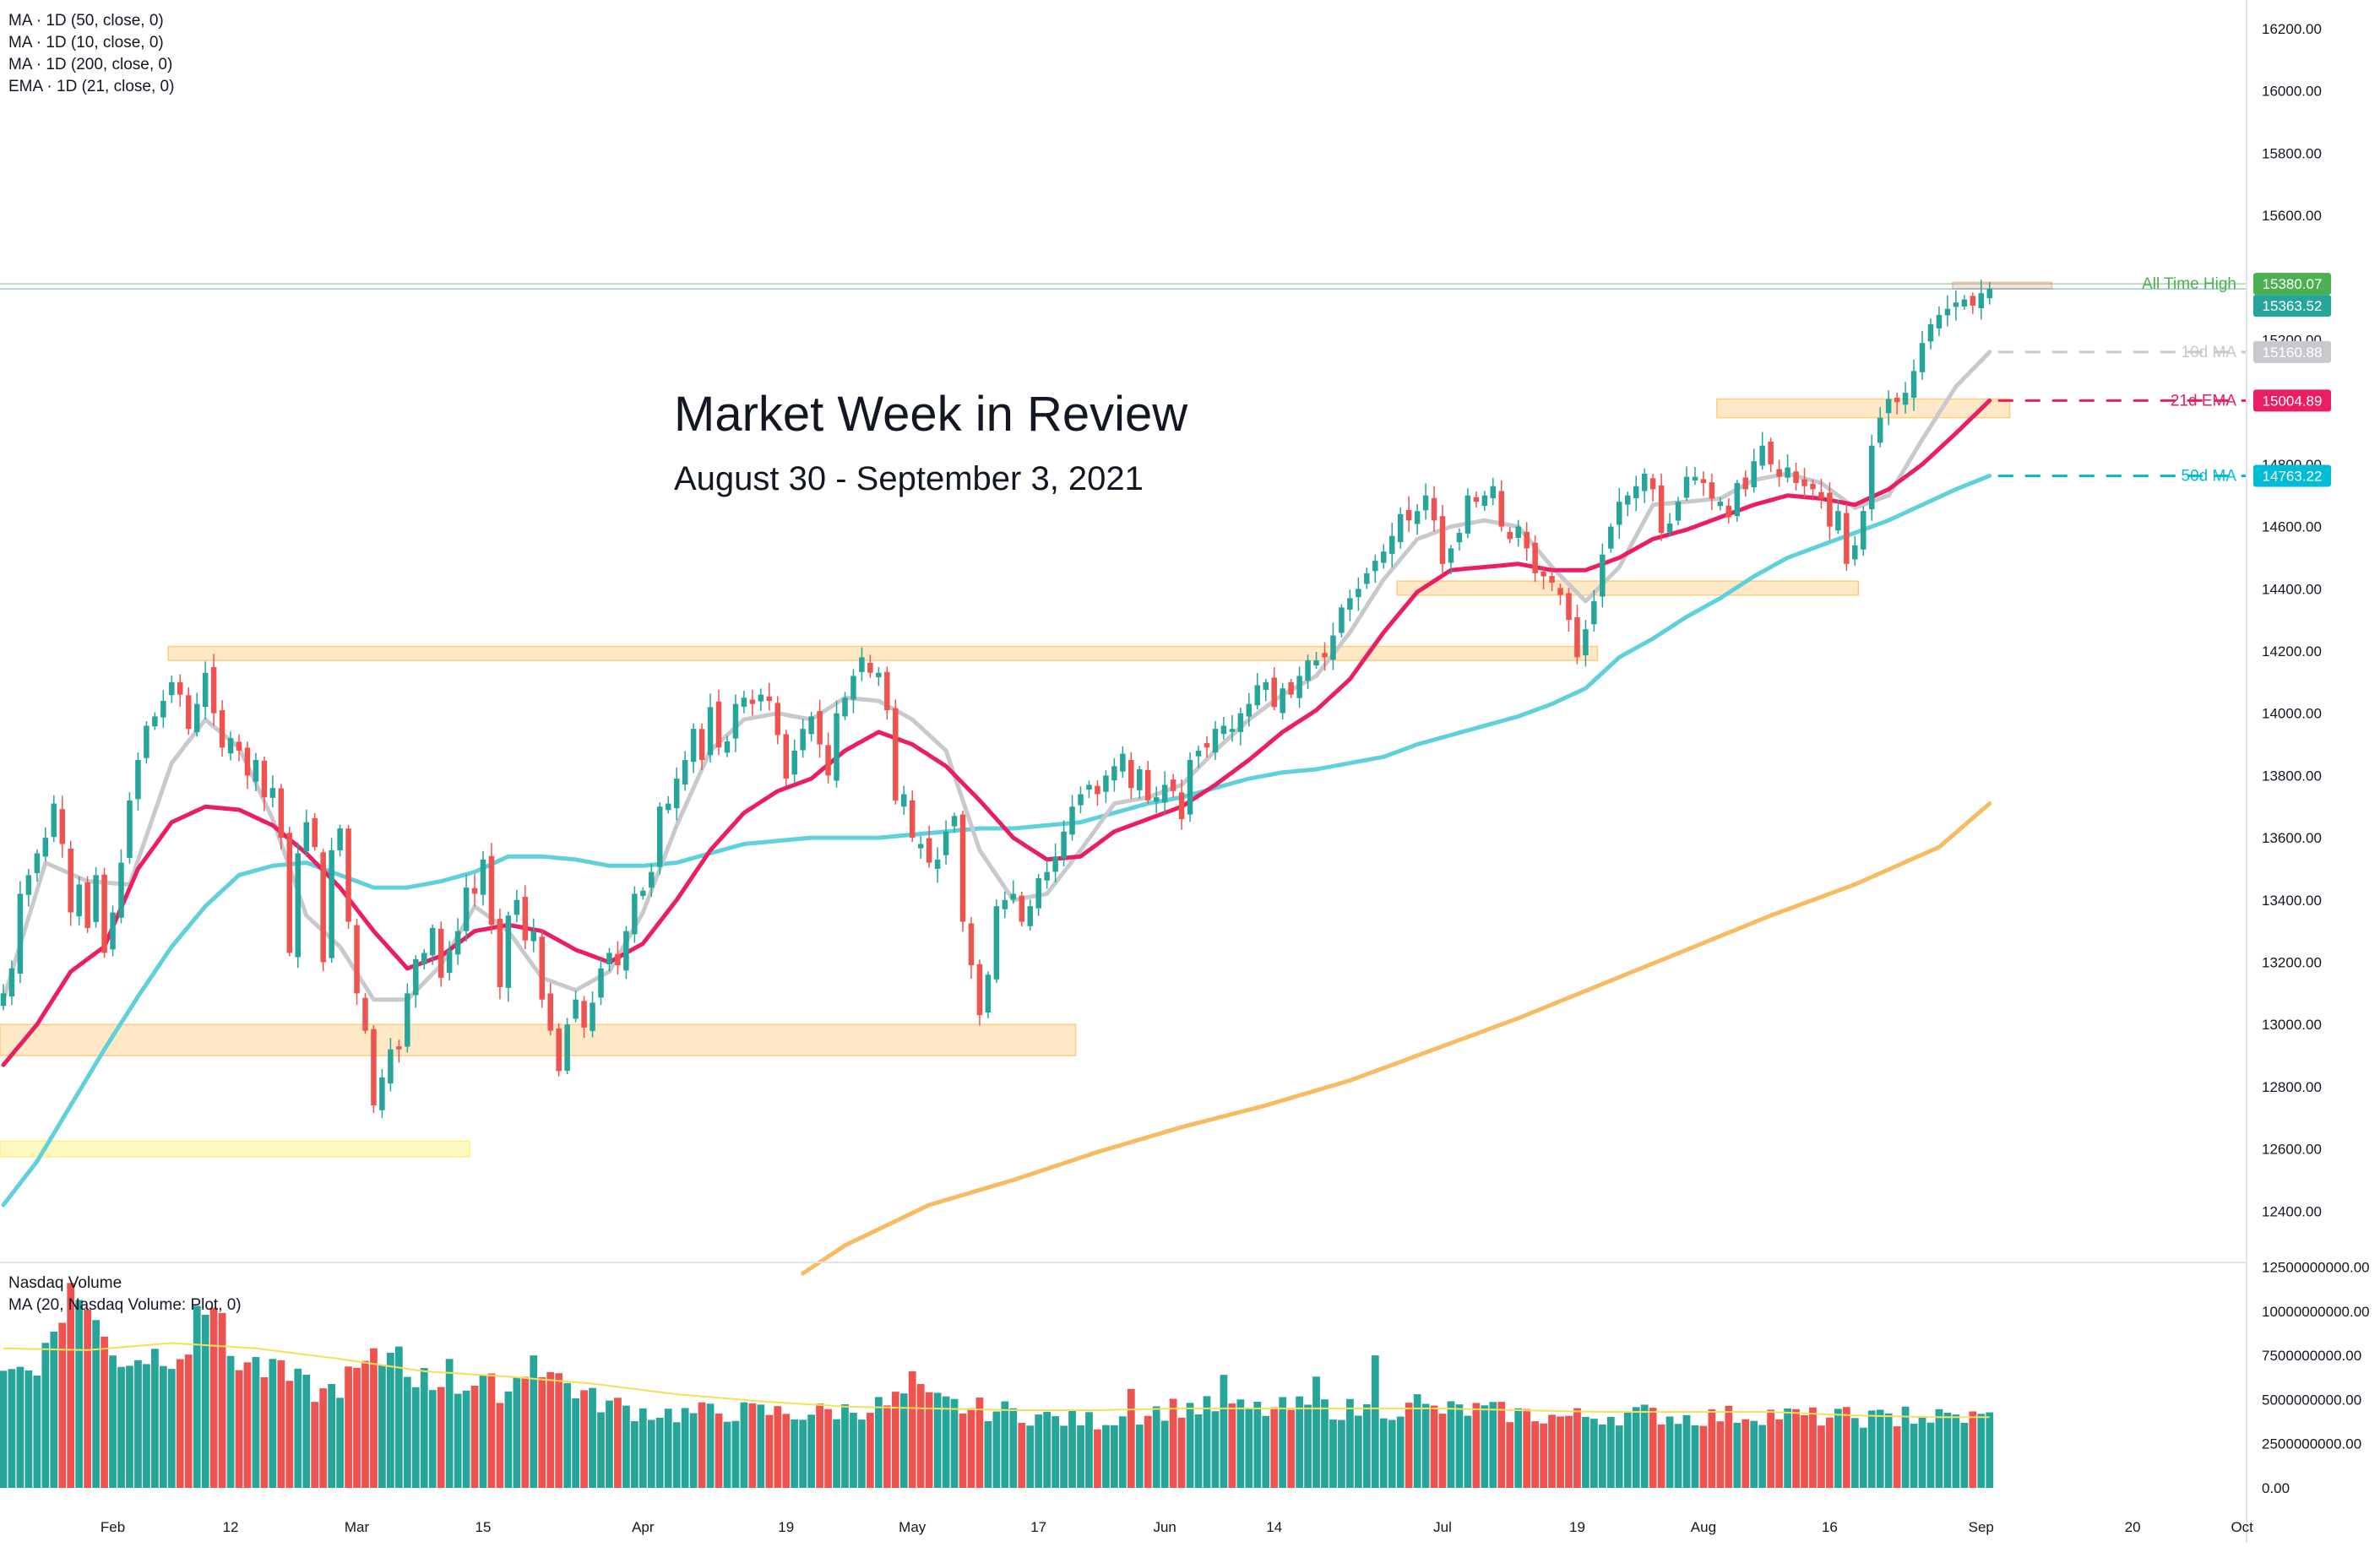 This screenshot has width=2380, height=1547. I want to click on legend-ema21: EMA · 1D (21, close, 0), so click(91, 87).